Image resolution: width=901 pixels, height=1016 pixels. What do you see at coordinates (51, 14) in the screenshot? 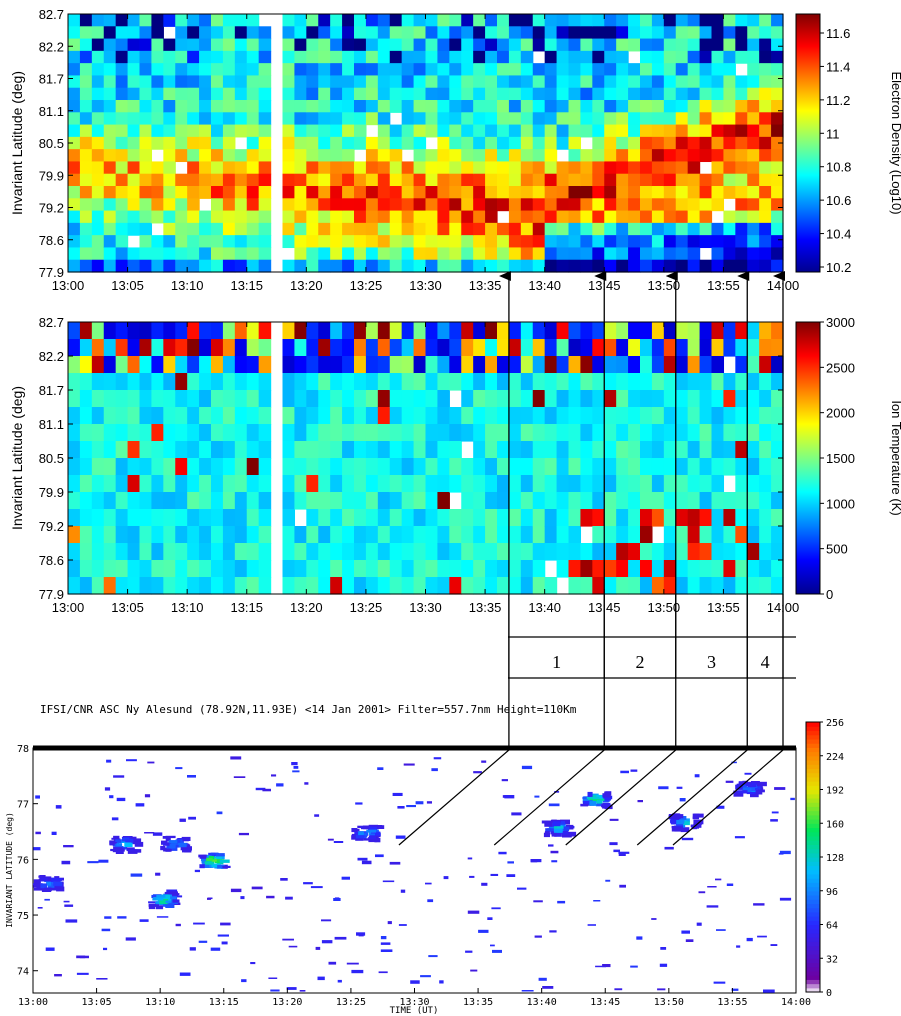
I see `y-tick-label: 82.7` at bounding box center [51, 14].